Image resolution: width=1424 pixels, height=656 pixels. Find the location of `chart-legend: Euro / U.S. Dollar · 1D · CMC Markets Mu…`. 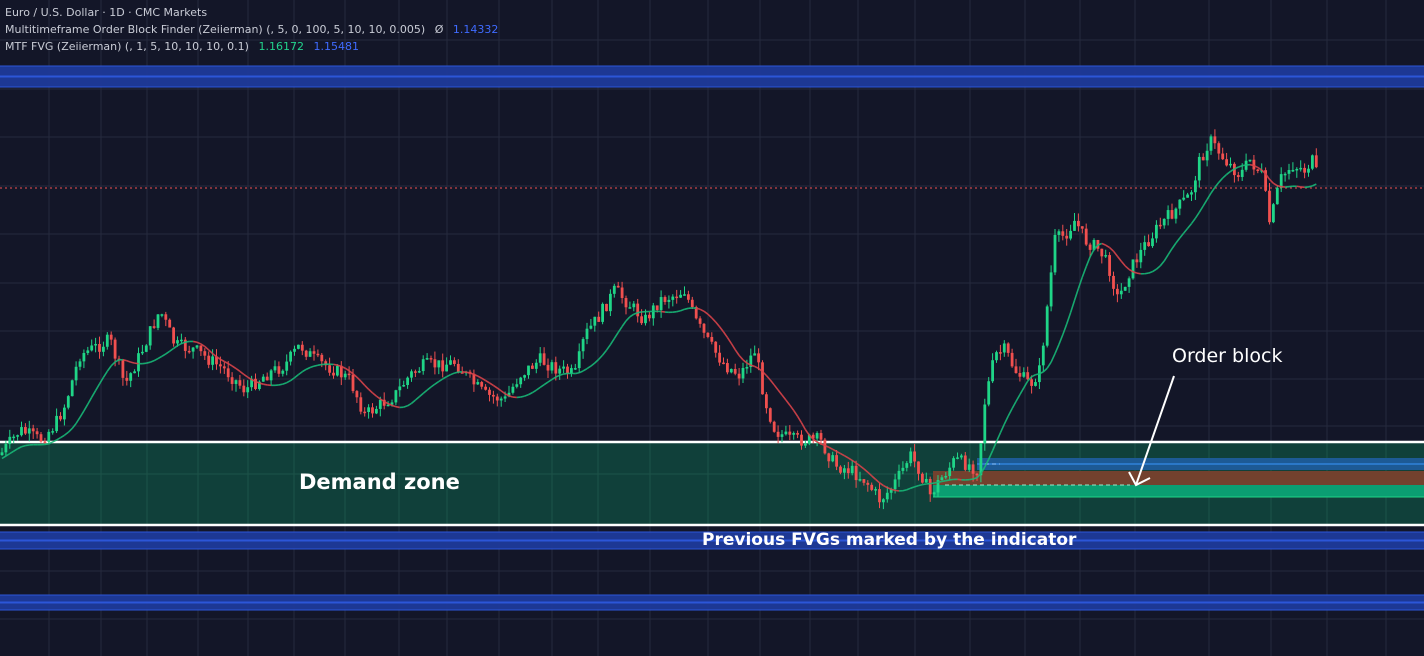

chart-legend: Euro / U.S. Dollar · 1D · CMC Markets Mu… is located at coordinates (251, 29).